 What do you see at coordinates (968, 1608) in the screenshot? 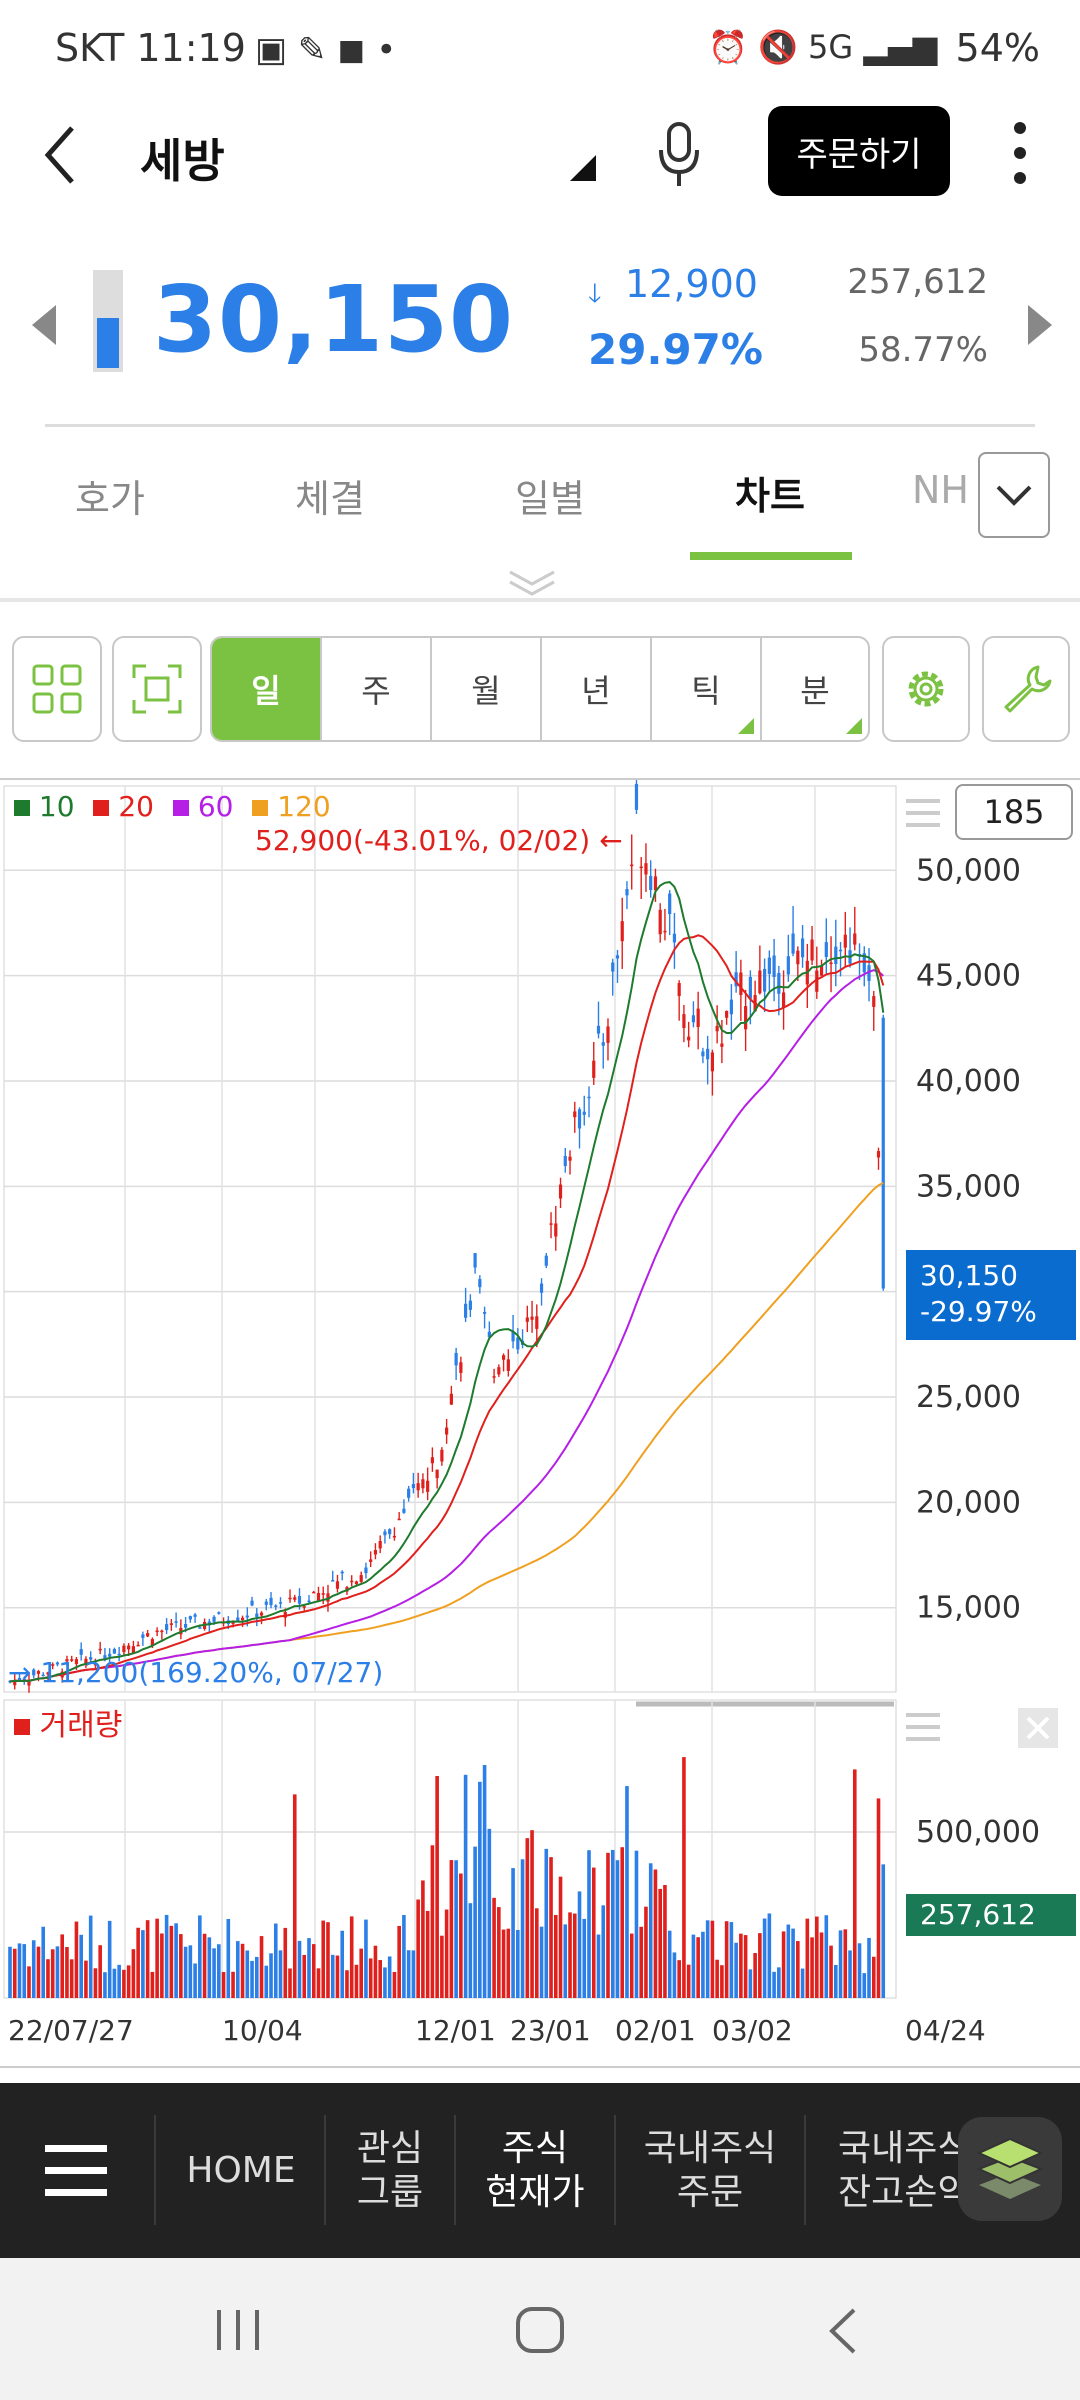
I see `price-tick-label: 15,000` at bounding box center [968, 1608].